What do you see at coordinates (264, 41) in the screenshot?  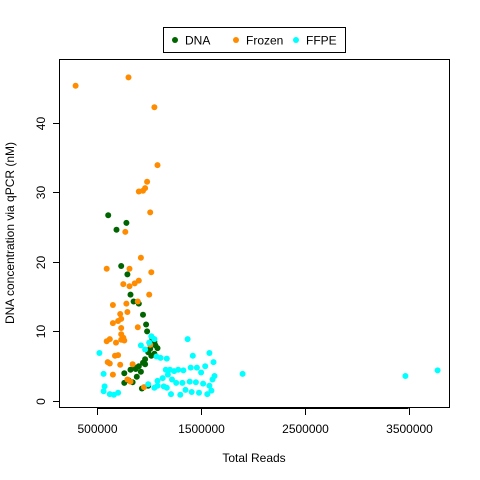 I see `legend-label-frozen: Frozen` at bounding box center [264, 41].